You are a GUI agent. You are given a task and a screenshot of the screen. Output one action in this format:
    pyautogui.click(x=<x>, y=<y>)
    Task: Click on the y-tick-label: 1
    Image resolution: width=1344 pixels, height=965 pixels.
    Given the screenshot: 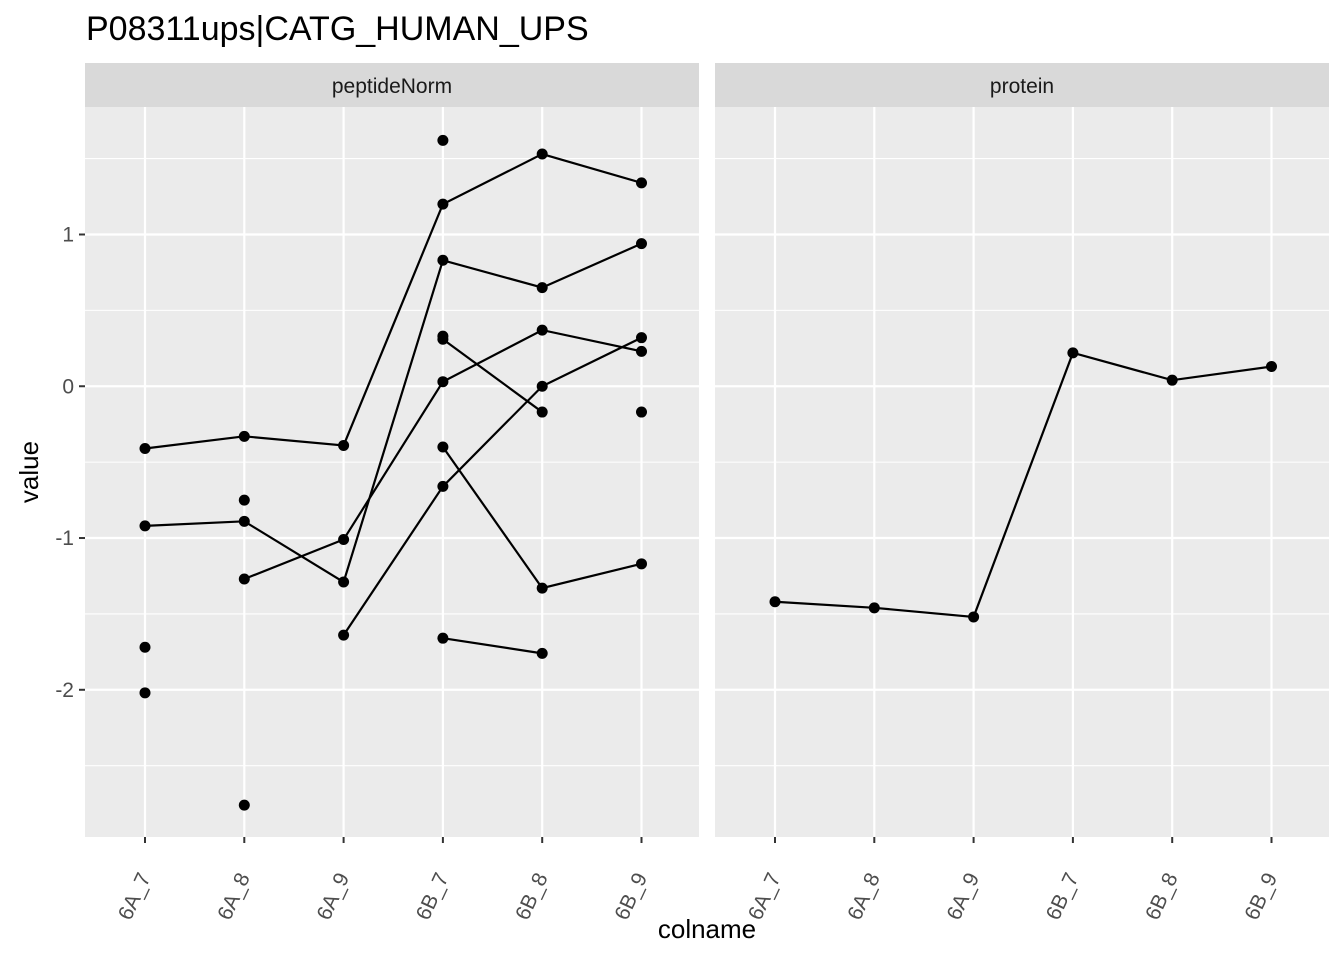 What is the action you would take?
    pyautogui.click(x=68, y=234)
    